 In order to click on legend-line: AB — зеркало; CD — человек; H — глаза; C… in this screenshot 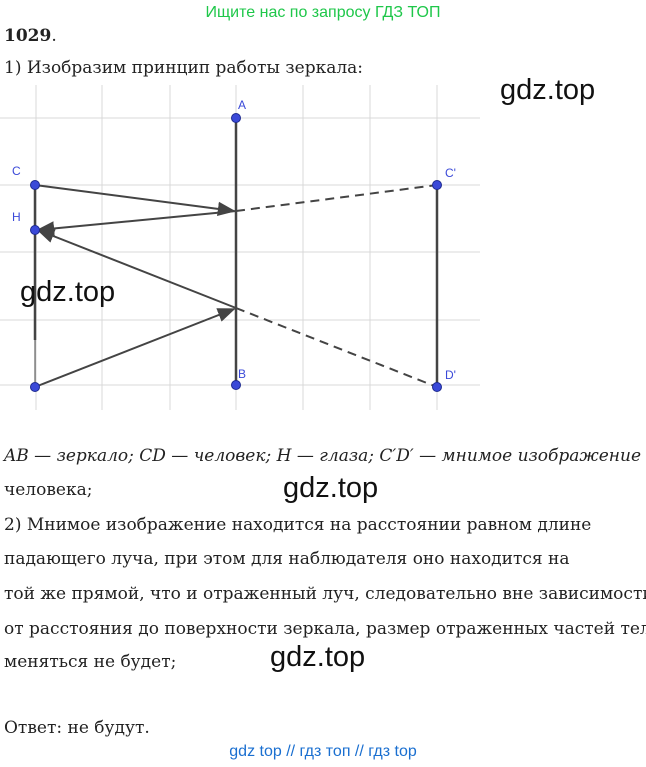, I will do `click(323, 456)`.